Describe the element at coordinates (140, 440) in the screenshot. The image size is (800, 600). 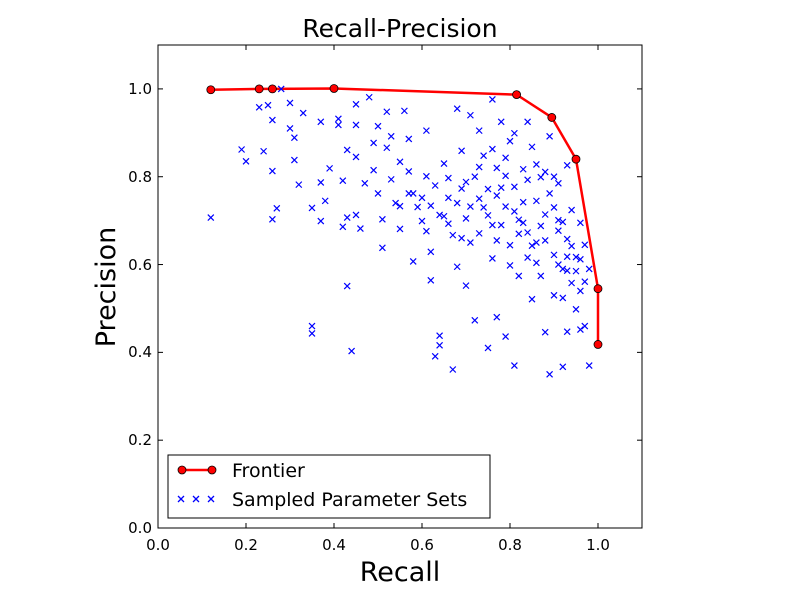
I see `y-tick-label: 0.2` at that location.